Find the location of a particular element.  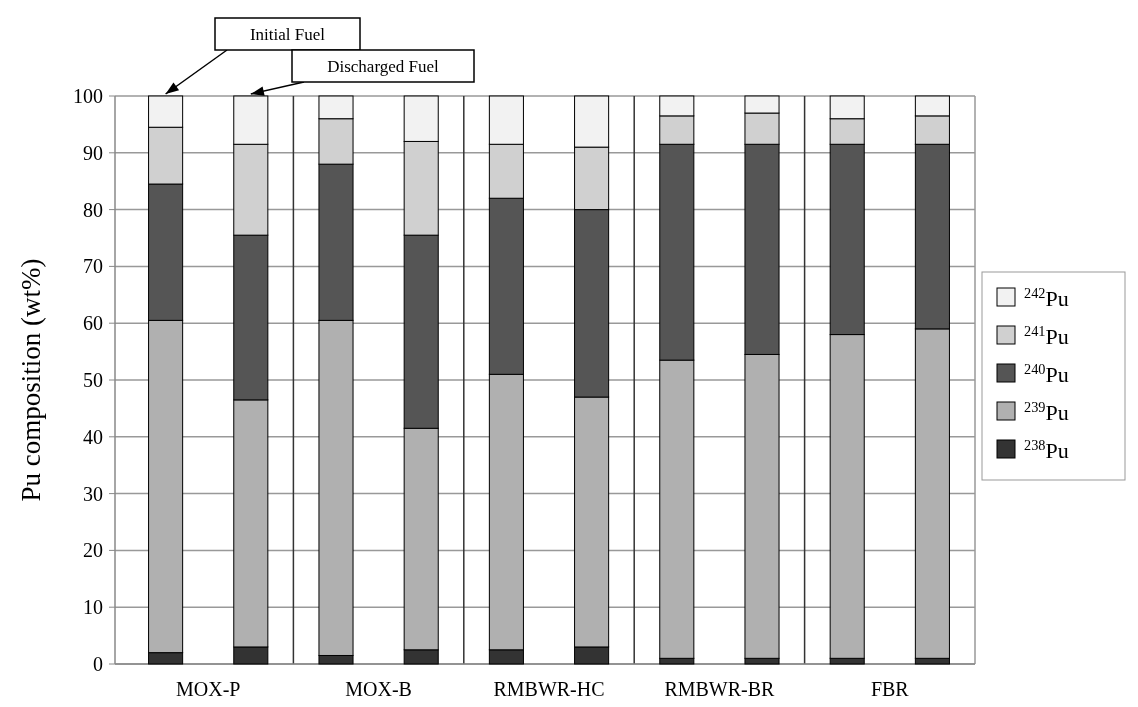

y-tick-label: 80 is located at coordinates (93, 209).